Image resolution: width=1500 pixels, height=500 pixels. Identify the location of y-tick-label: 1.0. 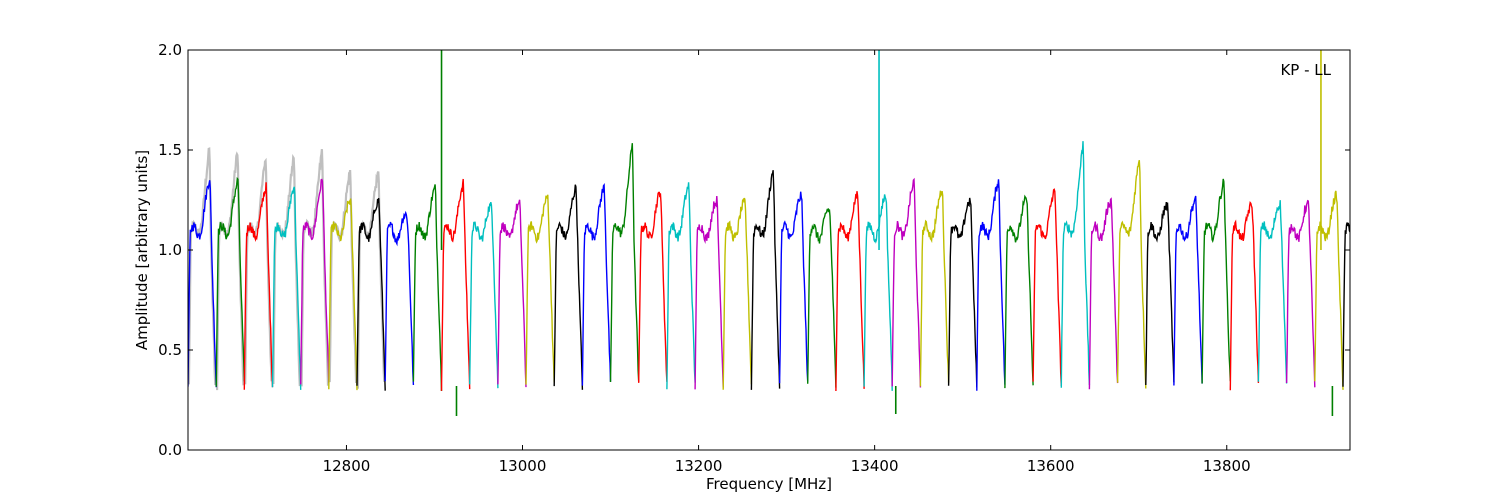
(170, 250).